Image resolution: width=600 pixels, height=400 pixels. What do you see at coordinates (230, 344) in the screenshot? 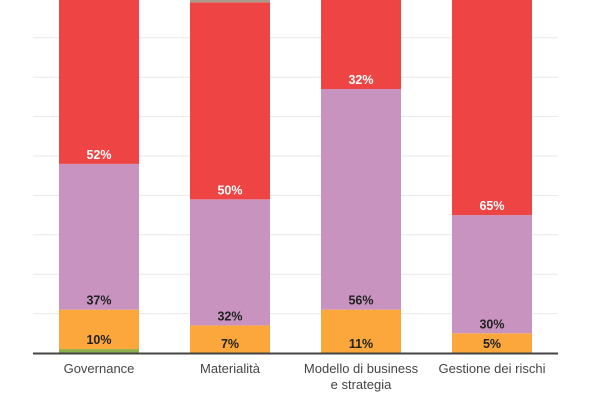
I see `data-label: 7%` at bounding box center [230, 344].